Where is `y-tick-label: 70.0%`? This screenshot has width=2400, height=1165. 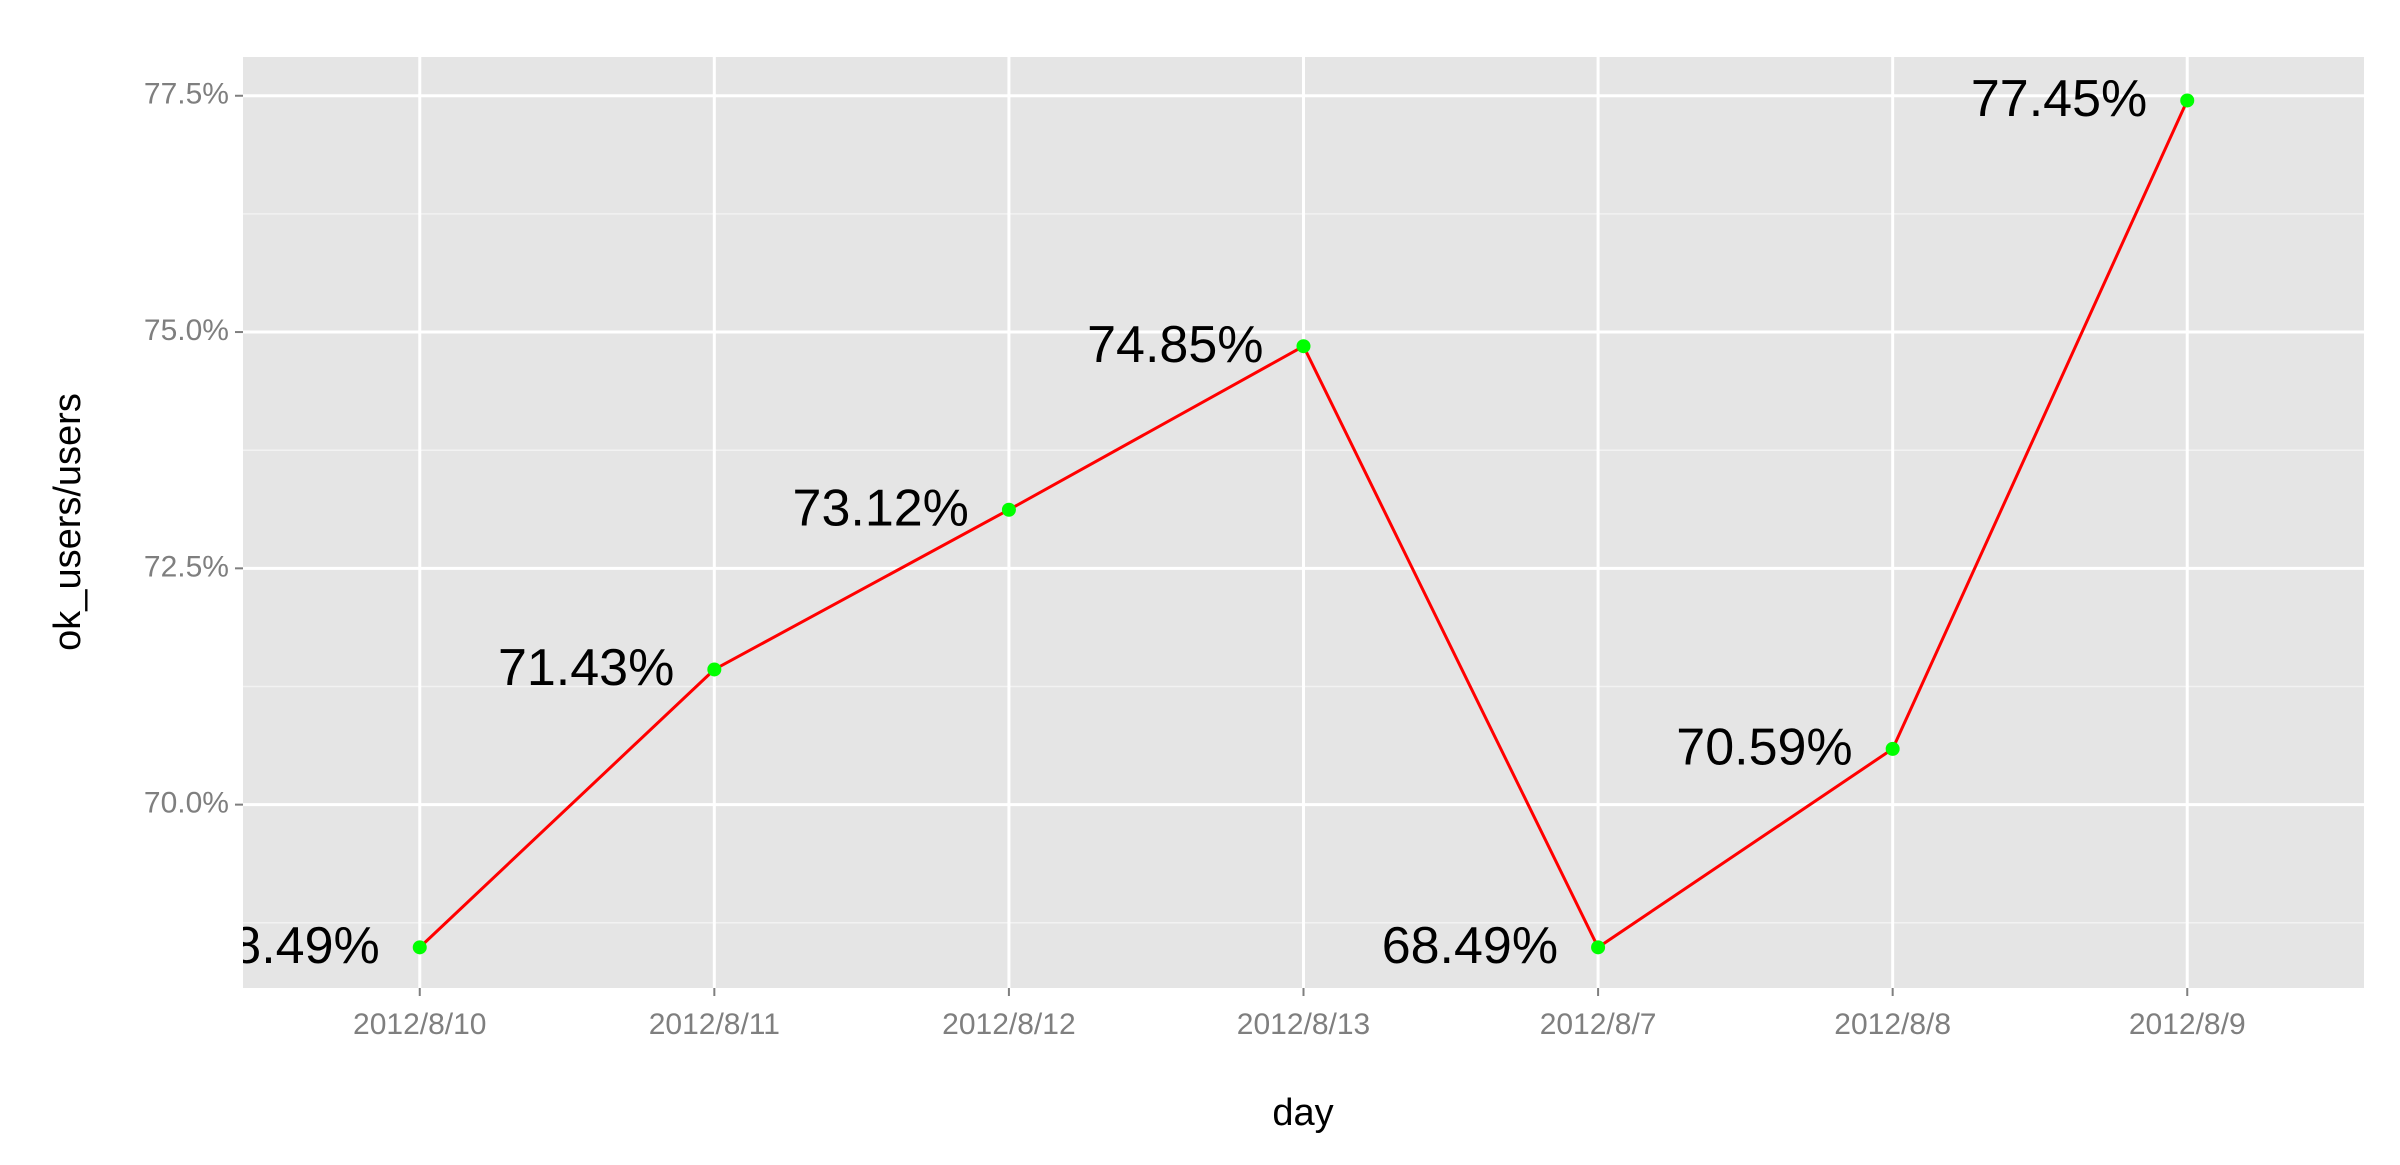 y-tick-label: 70.0% is located at coordinates (186, 803).